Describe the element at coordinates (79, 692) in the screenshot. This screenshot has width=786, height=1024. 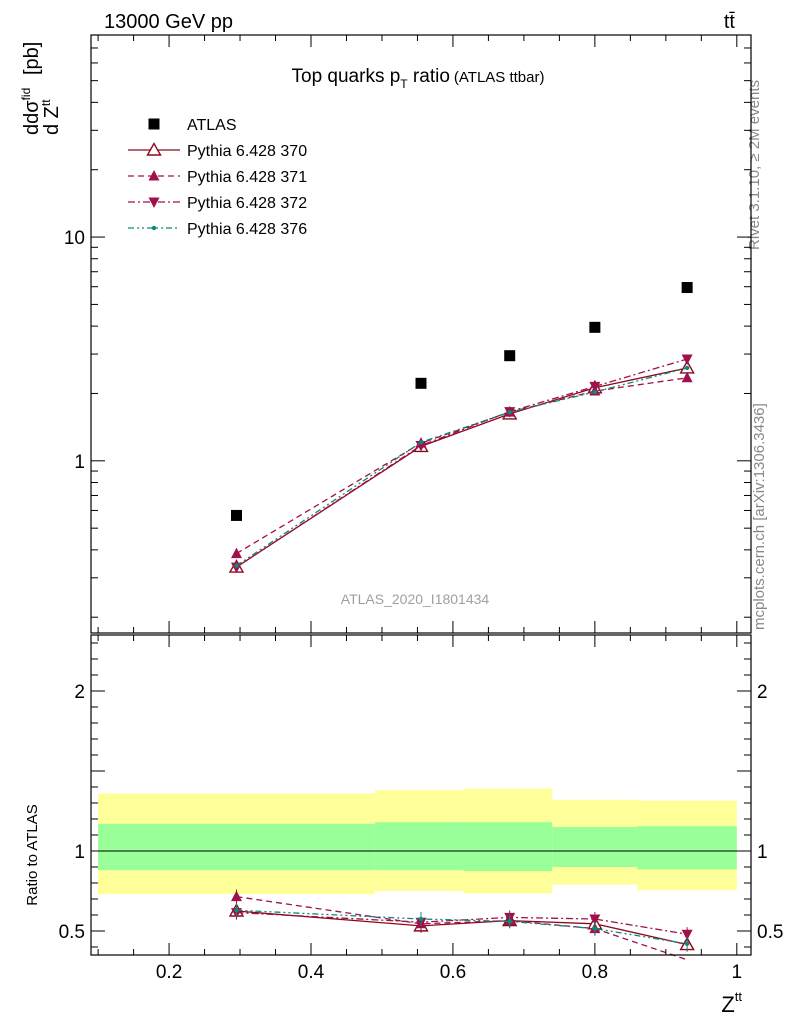
I see `y-tick-label-ratio-left-2: 2` at that location.